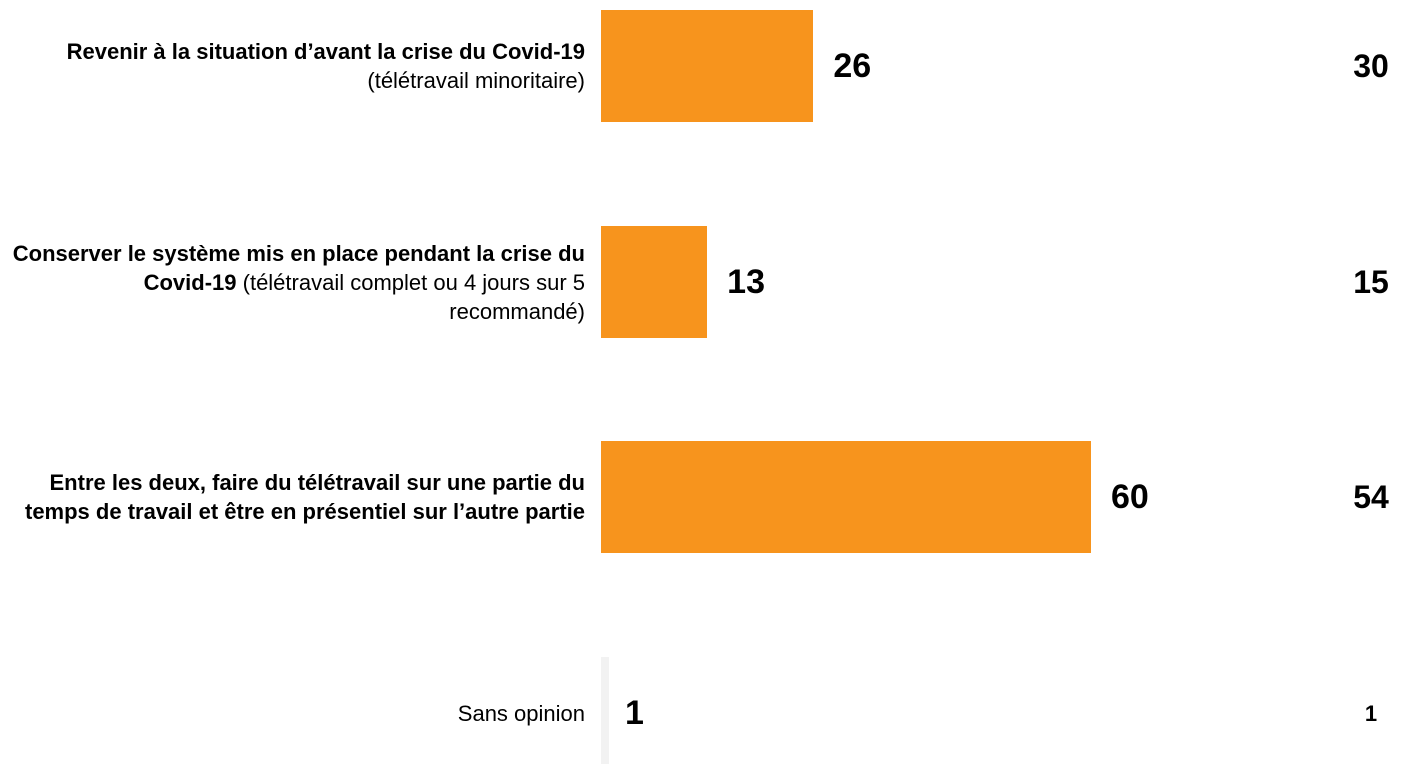 This screenshot has width=1406, height=769. I want to click on comparison-value: 1, so click(1371, 713).